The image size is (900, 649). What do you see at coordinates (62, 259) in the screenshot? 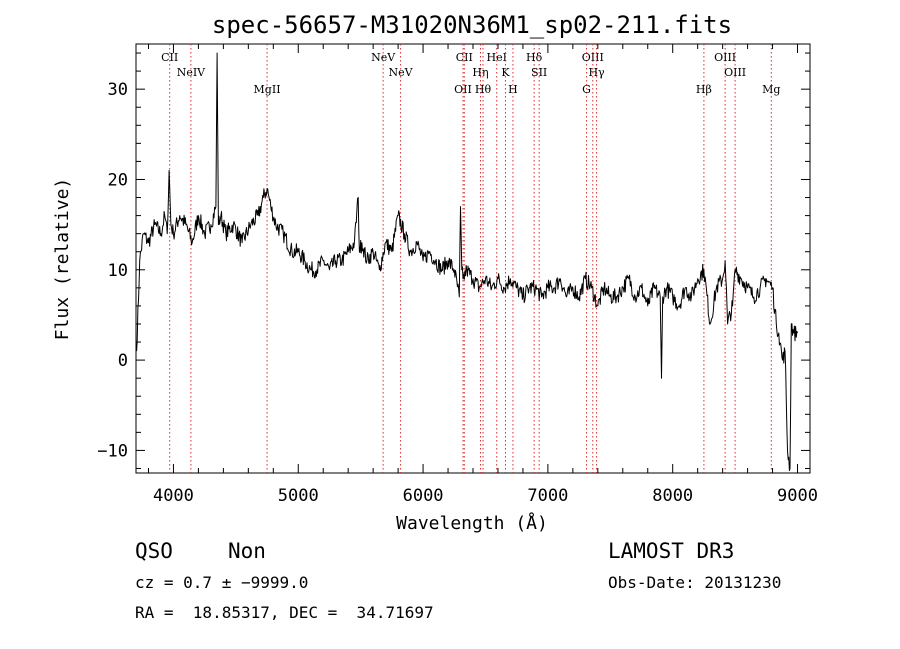
I see `y-axis-label: Flux (relative)` at bounding box center [62, 259].